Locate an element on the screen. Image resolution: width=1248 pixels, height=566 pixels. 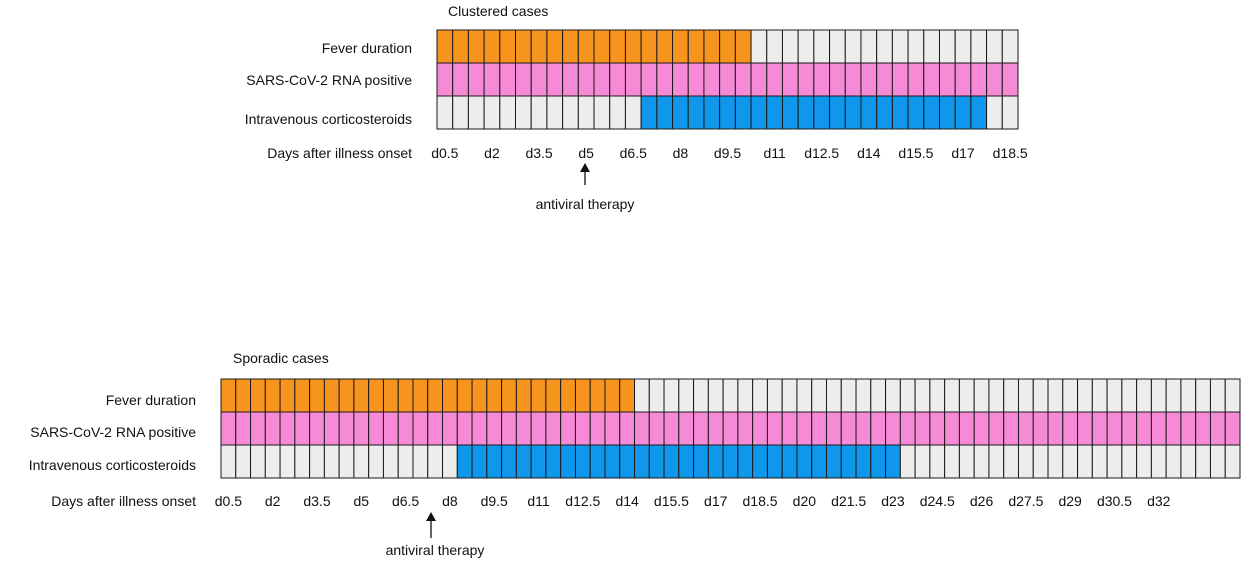
sporadic-tick-label: d14 is located at coordinates (627, 501).